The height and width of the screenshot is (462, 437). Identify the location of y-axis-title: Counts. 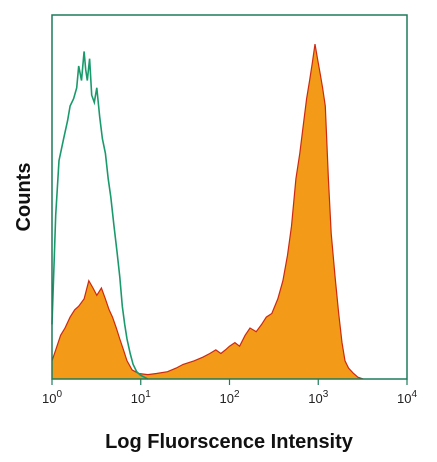
(24, 197).